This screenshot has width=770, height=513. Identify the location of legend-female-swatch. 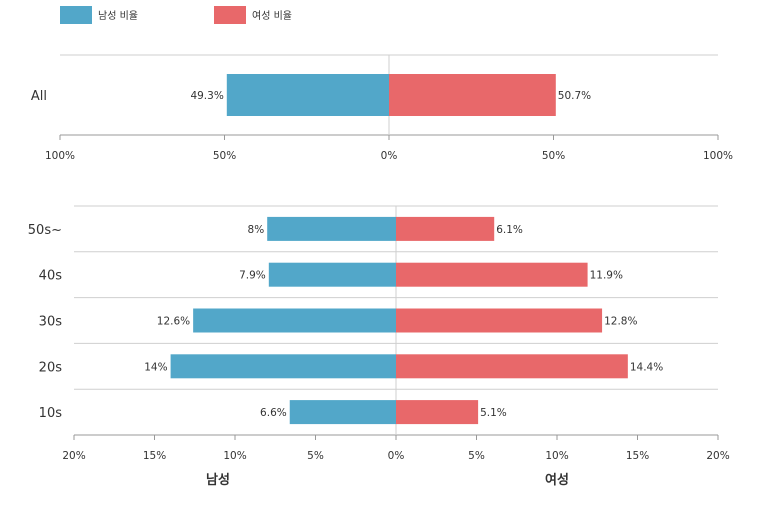
(230, 15).